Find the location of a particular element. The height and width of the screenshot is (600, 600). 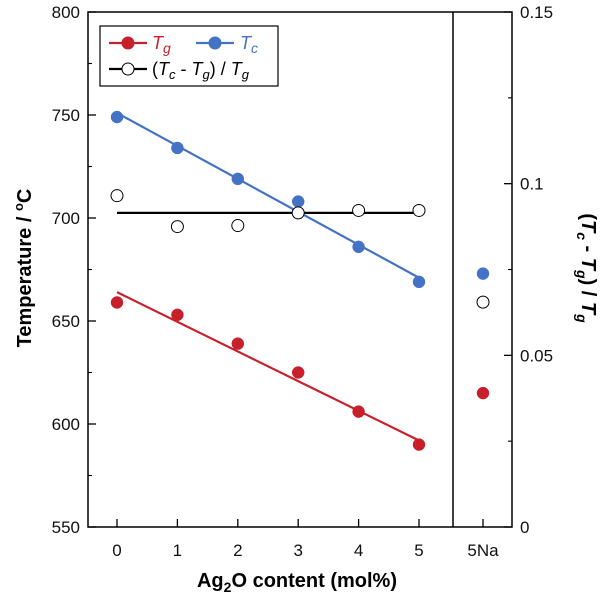

left-axis-ticks: 550 600 650 700 750 800 is located at coordinates (74, 270).